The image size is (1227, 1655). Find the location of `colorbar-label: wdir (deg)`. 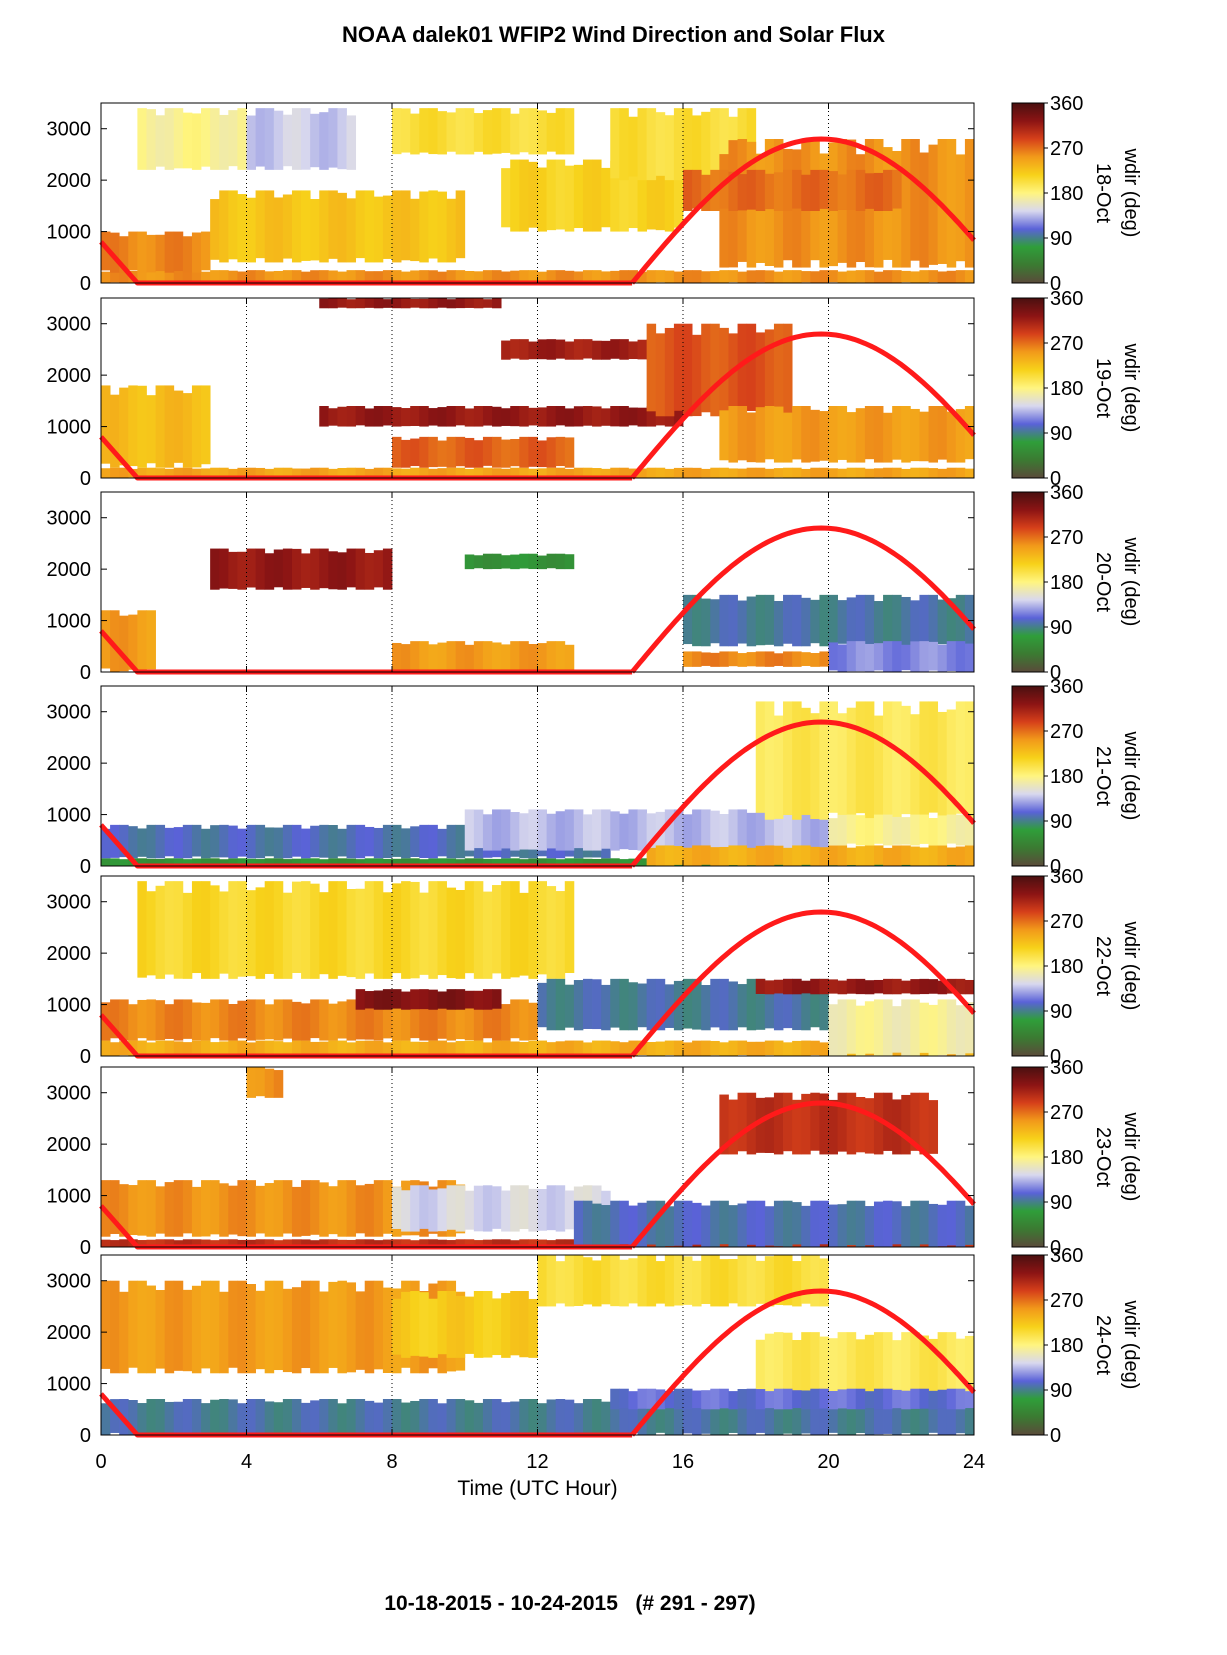

colorbar-label: wdir (deg) is located at coordinates (1131, 193).